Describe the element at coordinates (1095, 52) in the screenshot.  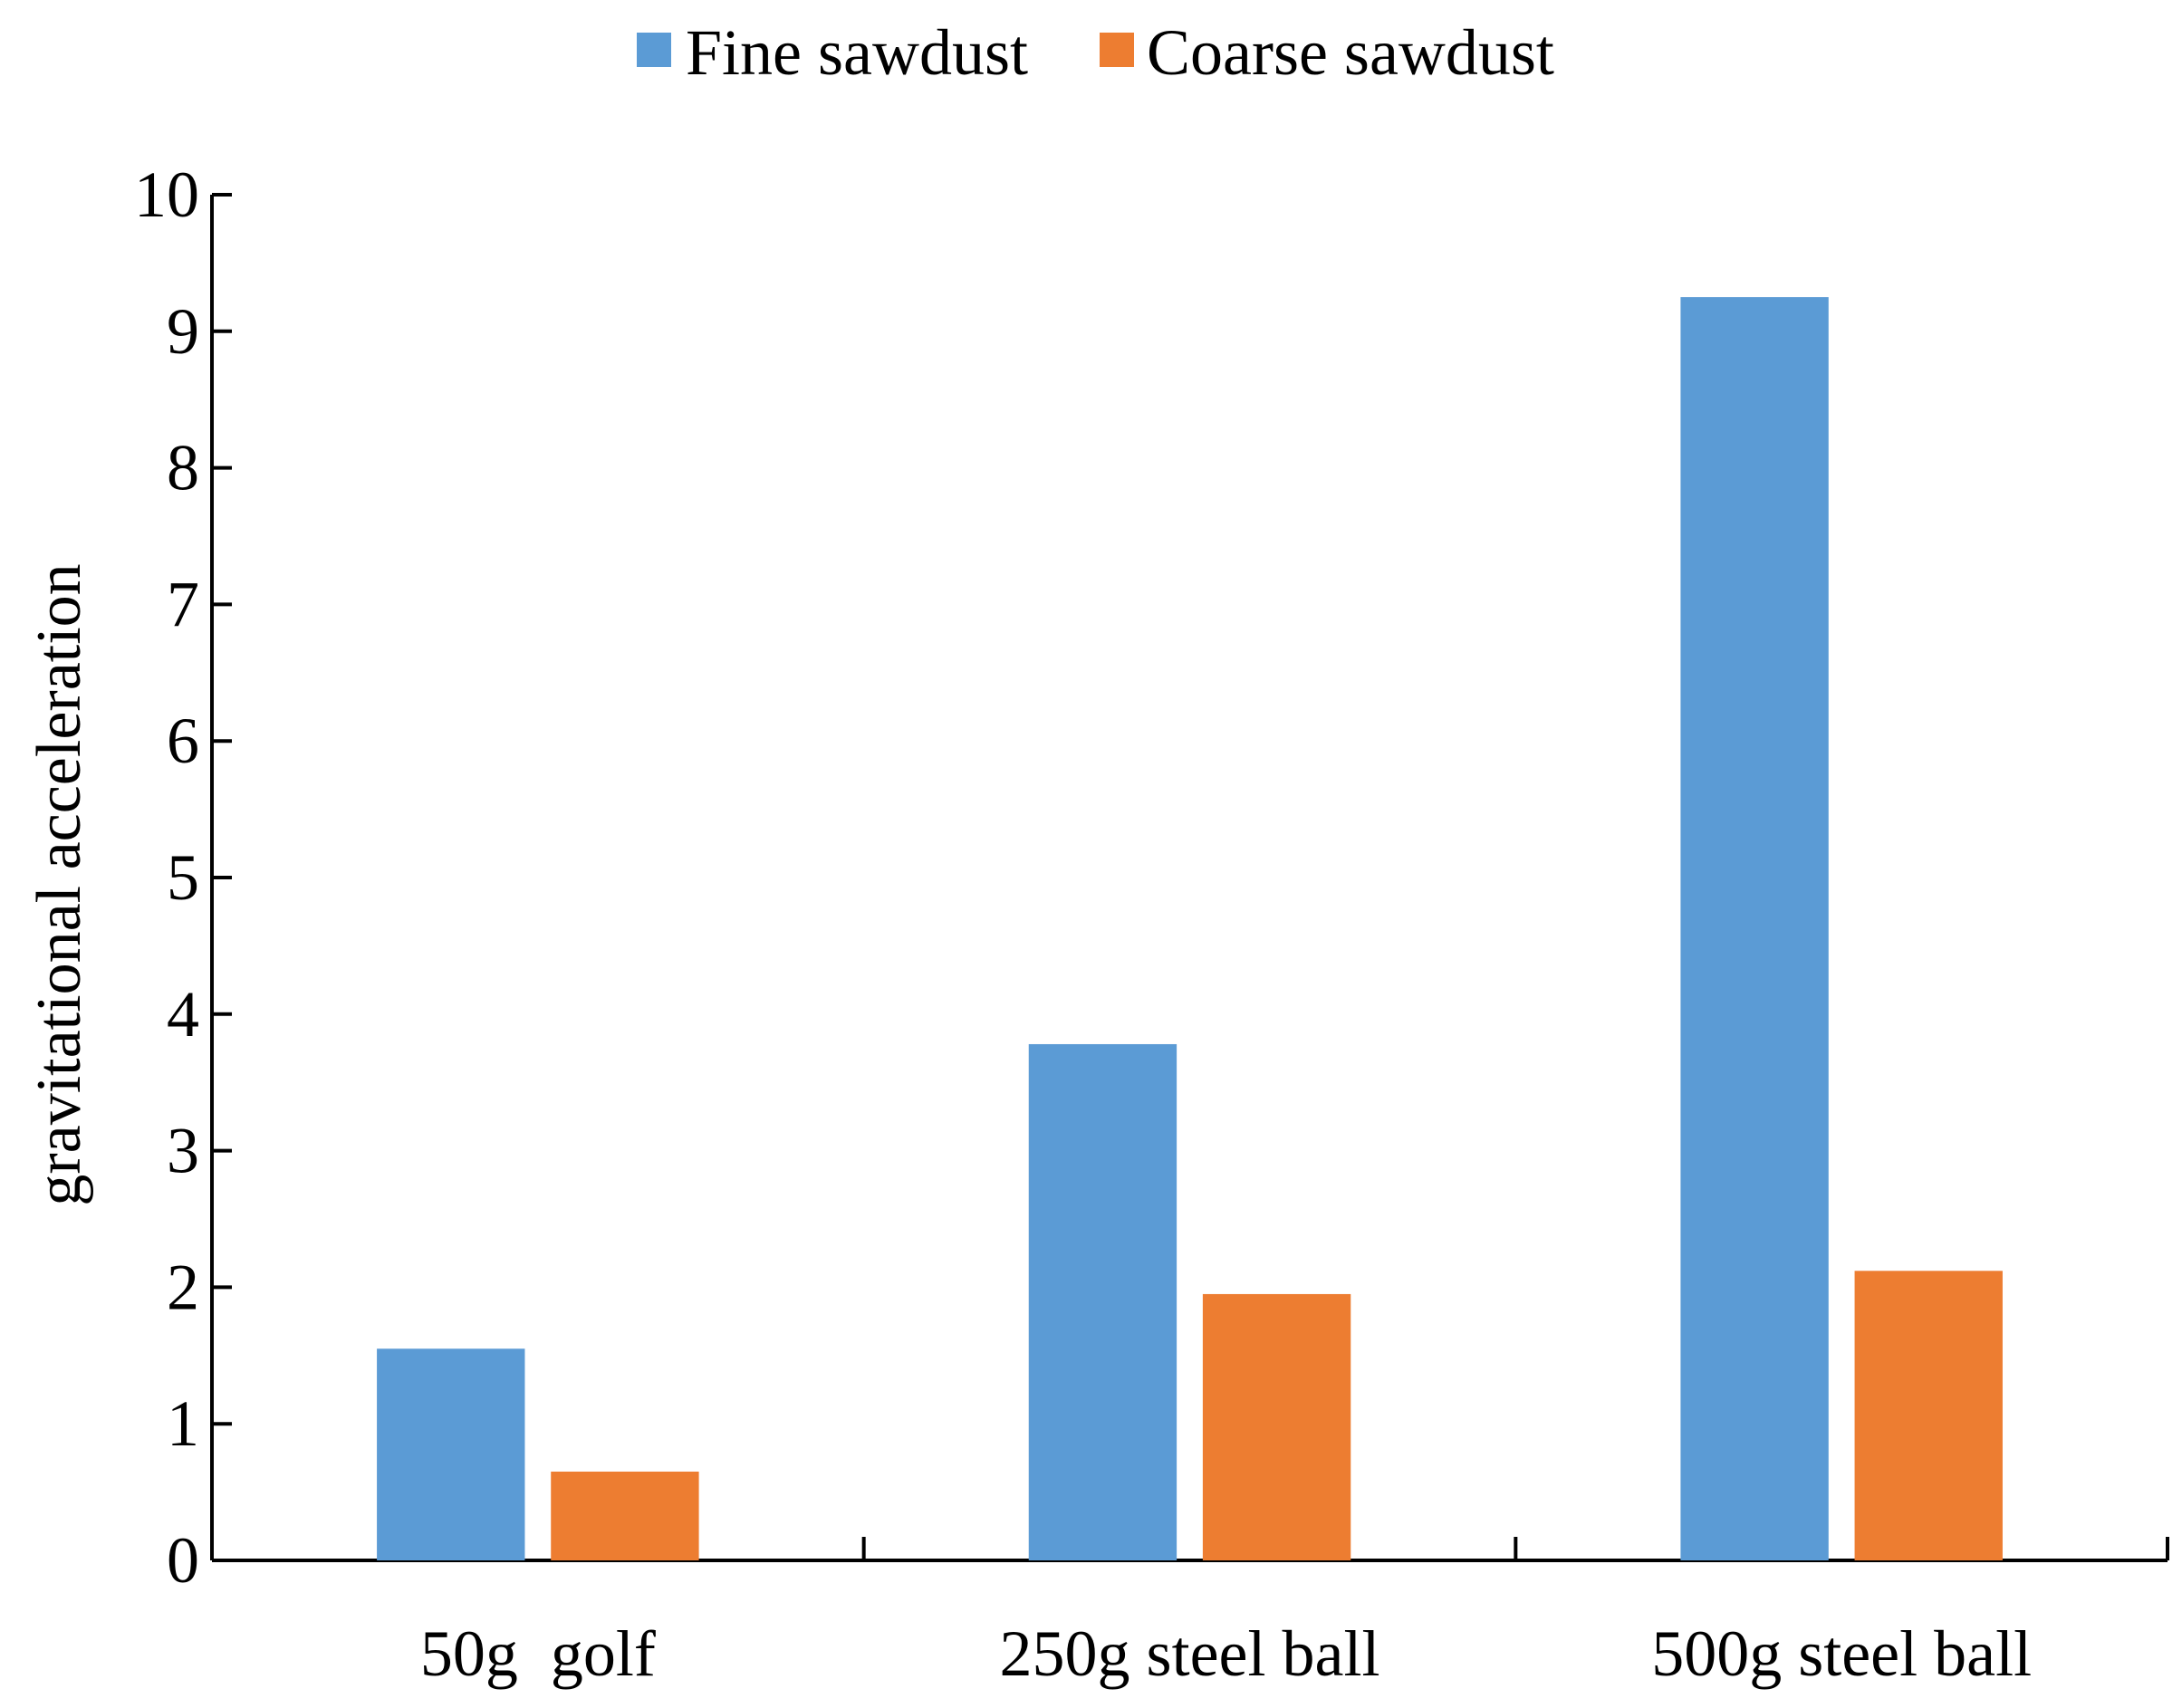
I see `legend: Fine sawdust Coarse sawdust` at that location.